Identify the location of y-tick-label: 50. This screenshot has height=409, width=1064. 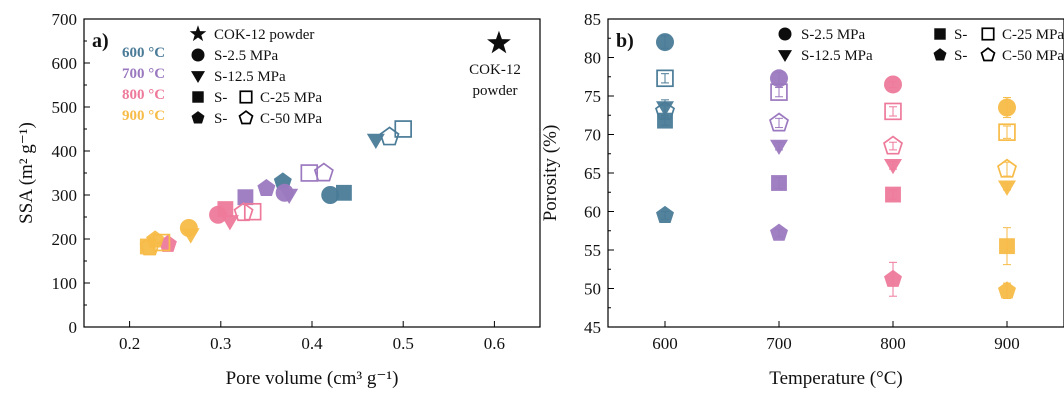
(592, 289).